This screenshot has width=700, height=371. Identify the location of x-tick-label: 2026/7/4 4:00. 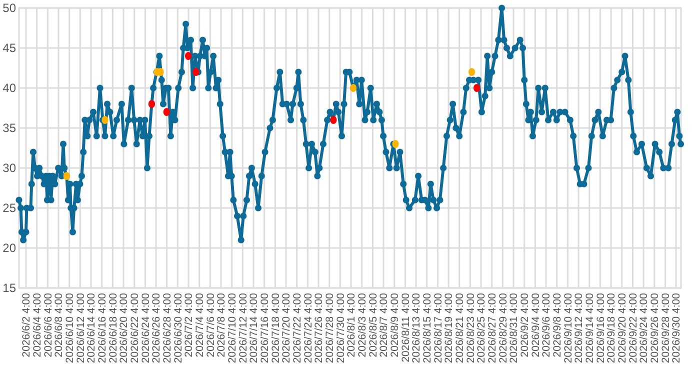
(200, 325).